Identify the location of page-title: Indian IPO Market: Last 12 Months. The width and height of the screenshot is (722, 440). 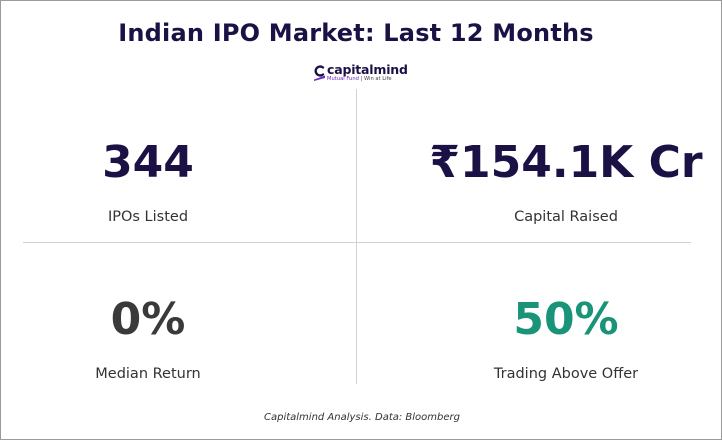
(356, 33).